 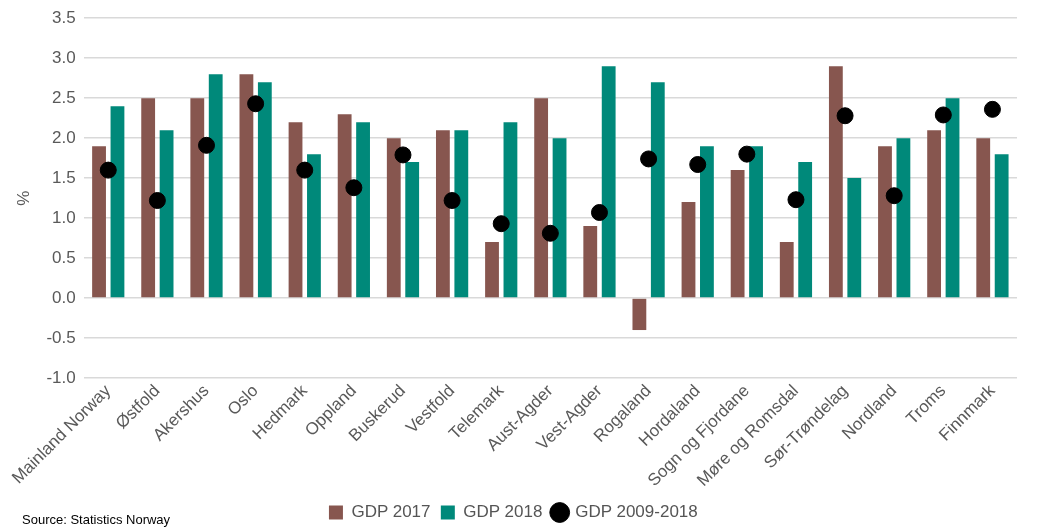 What do you see at coordinates (64, 177) in the screenshot?
I see `y-tick-label: 1.5` at bounding box center [64, 177].